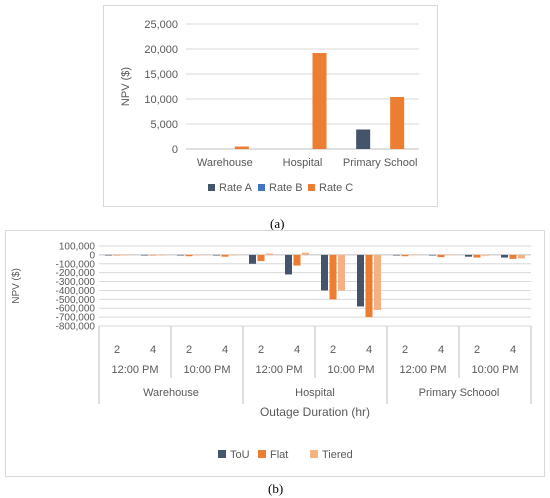  Describe the element at coordinates (315, 393) in the screenshot. I see `facility-group-label: Hospital` at that location.